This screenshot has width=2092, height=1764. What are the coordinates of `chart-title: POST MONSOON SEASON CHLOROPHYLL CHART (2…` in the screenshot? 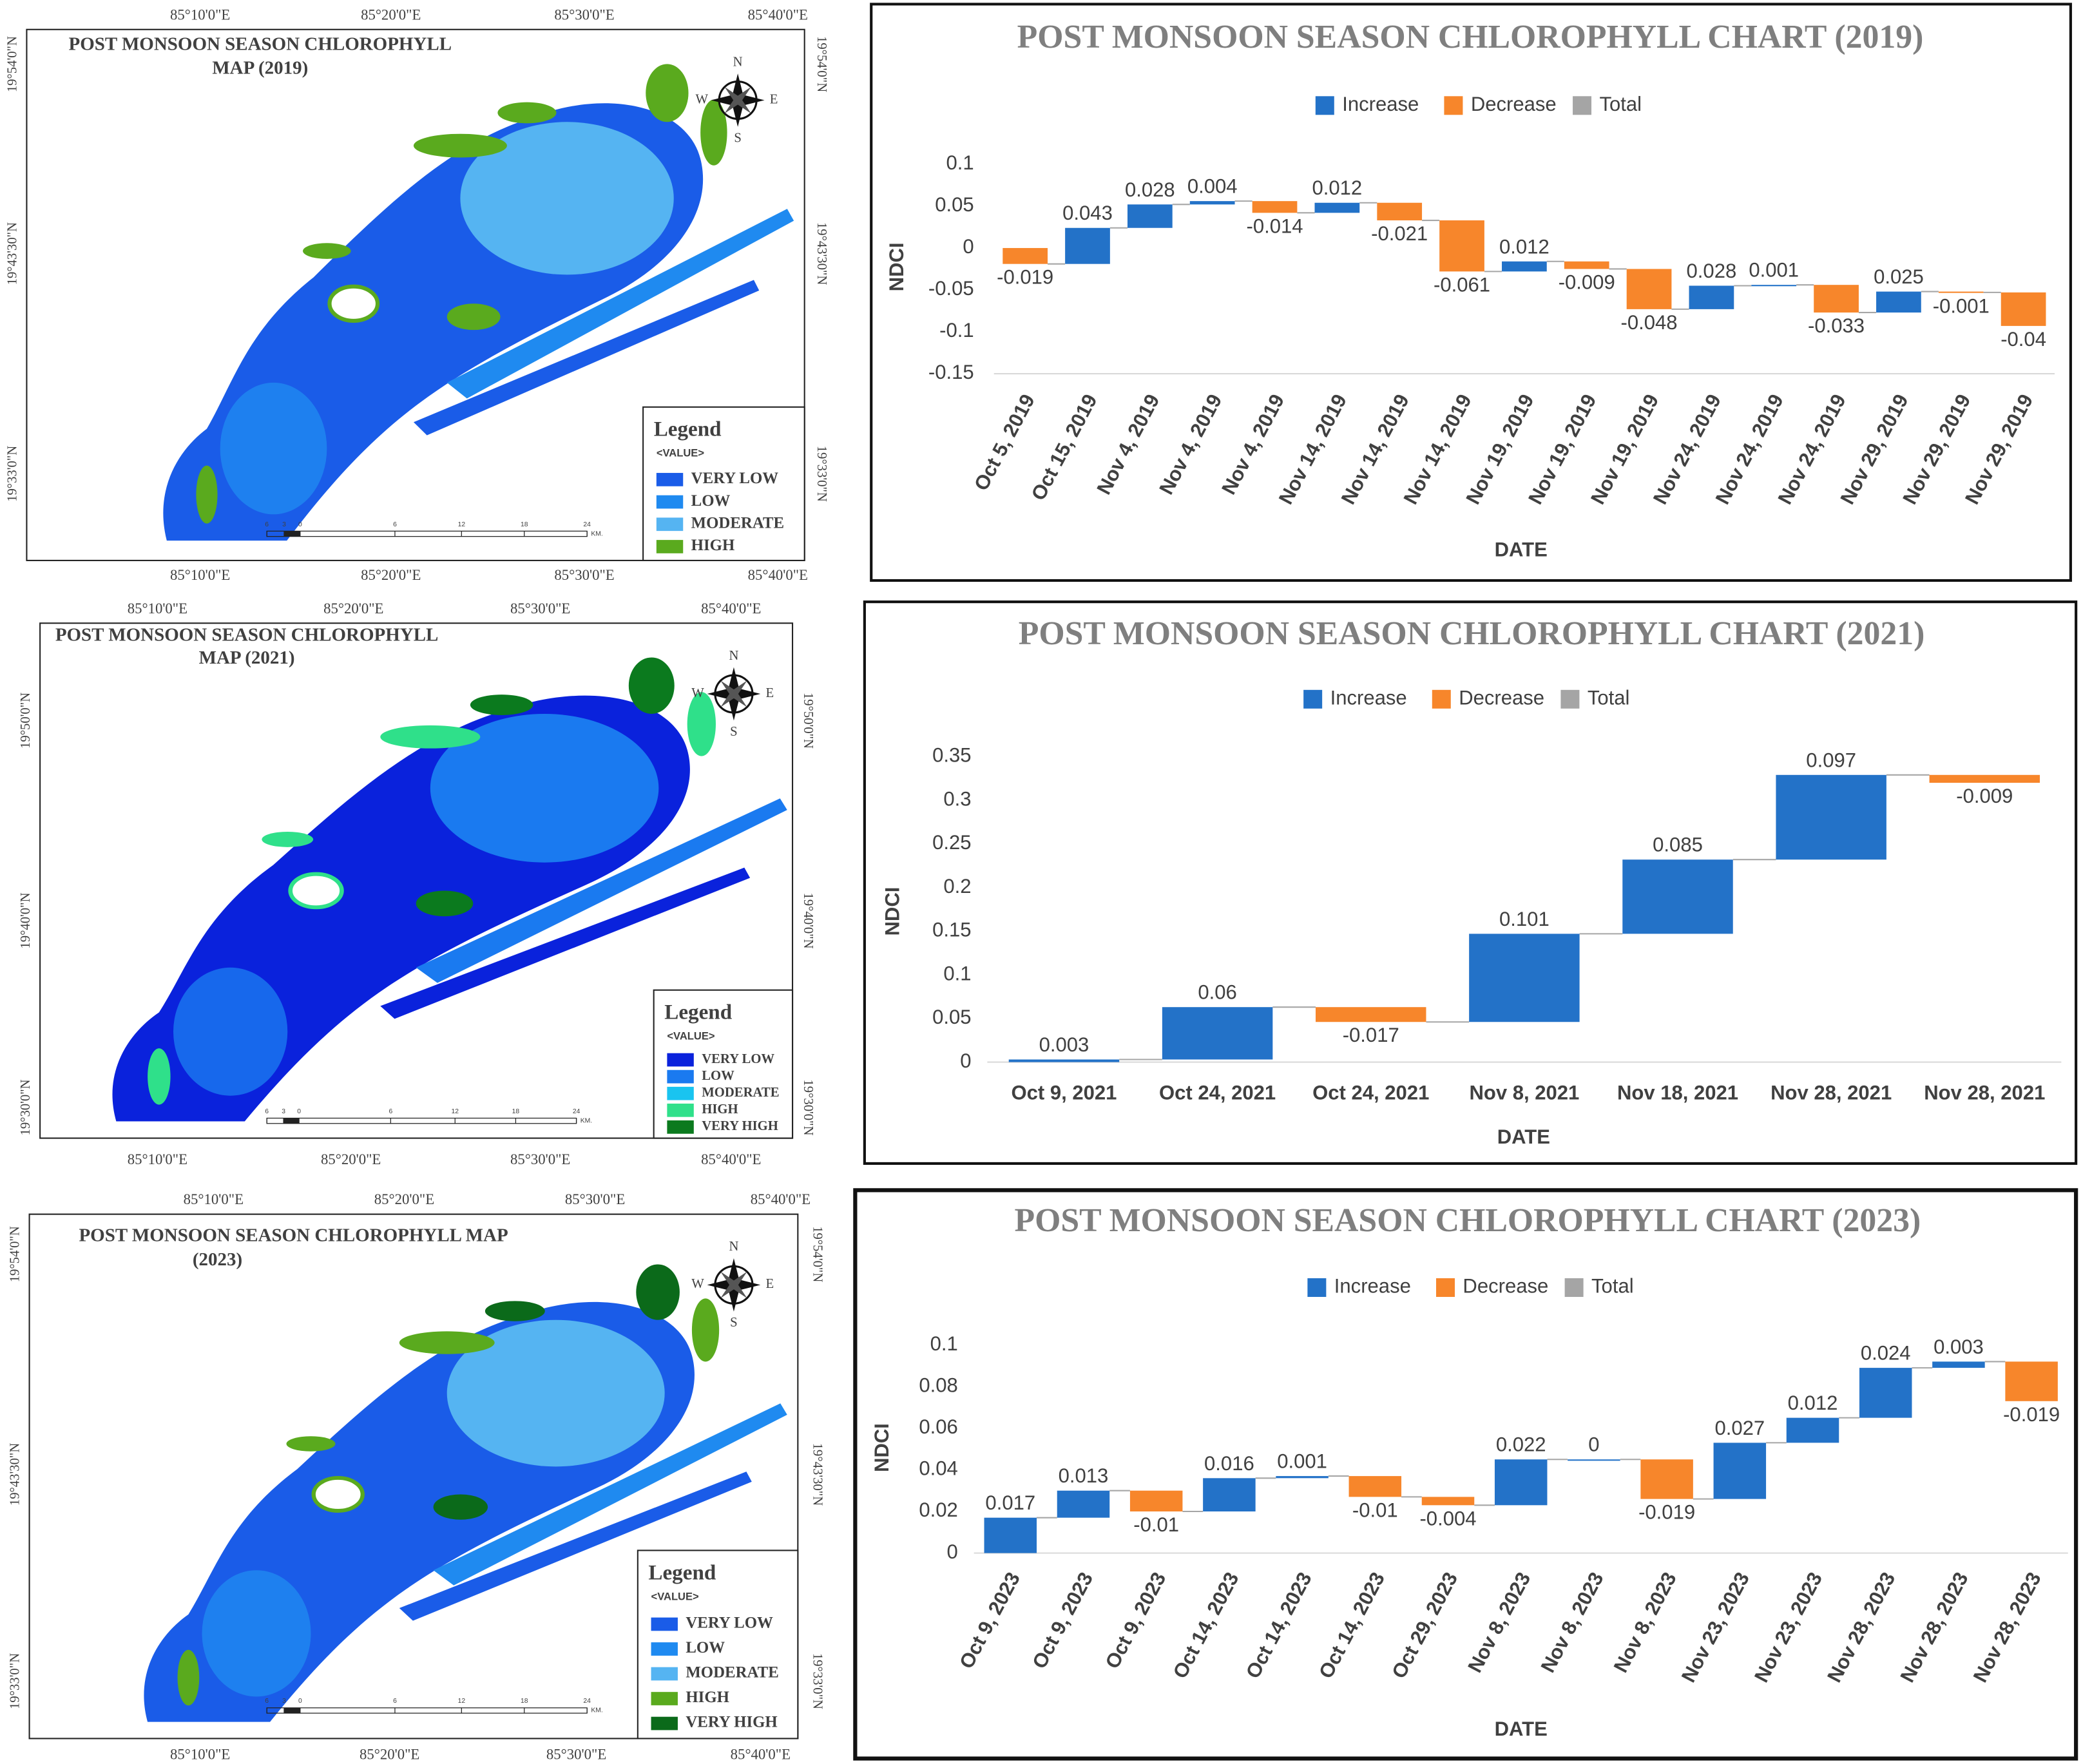 It's located at (1470, 37).